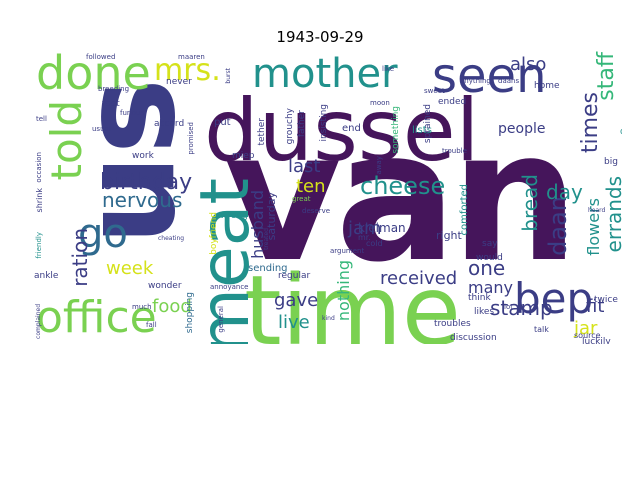 This screenshot has width=640, height=480. What do you see at coordinates (130, 268) in the screenshot?
I see `word-week: week` at bounding box center [130, 268].